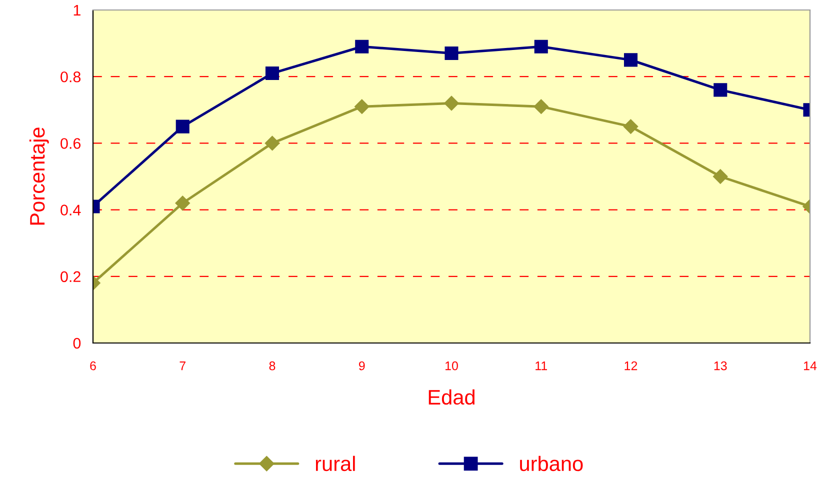  I want to click on y-tick-label: 0.4, so click(70, 210).